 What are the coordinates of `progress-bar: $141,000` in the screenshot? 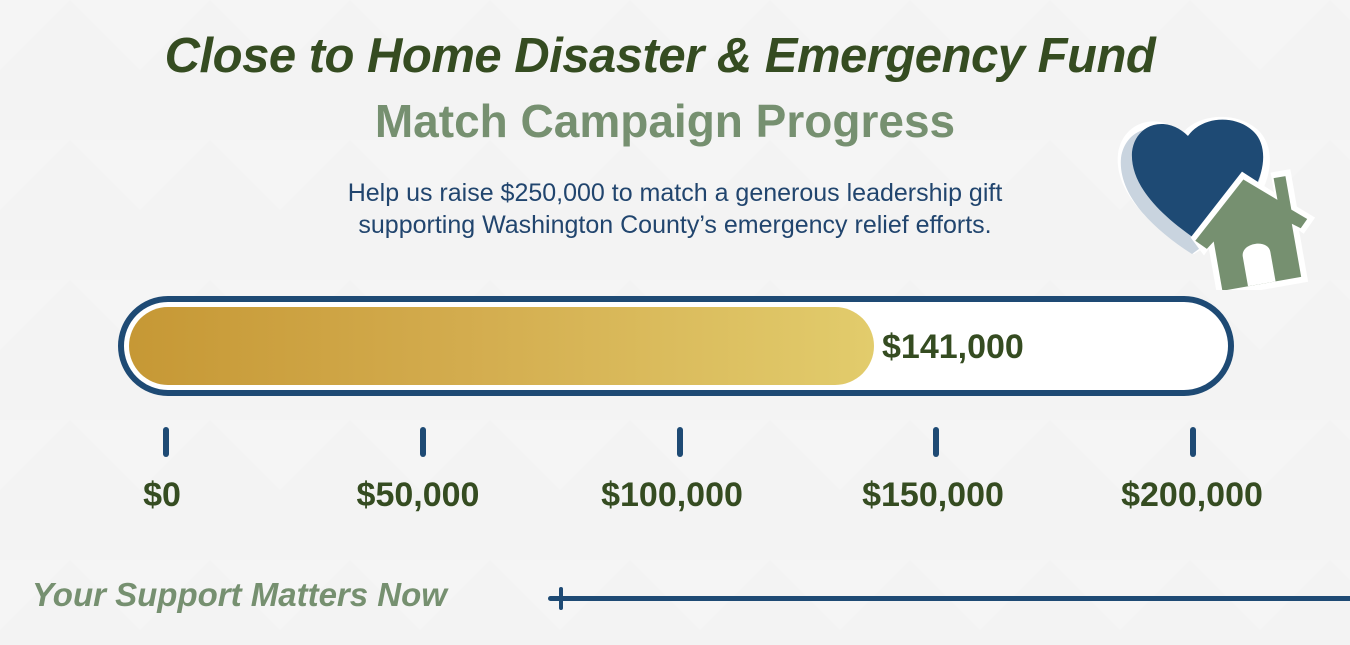 It's located at (676, 346).